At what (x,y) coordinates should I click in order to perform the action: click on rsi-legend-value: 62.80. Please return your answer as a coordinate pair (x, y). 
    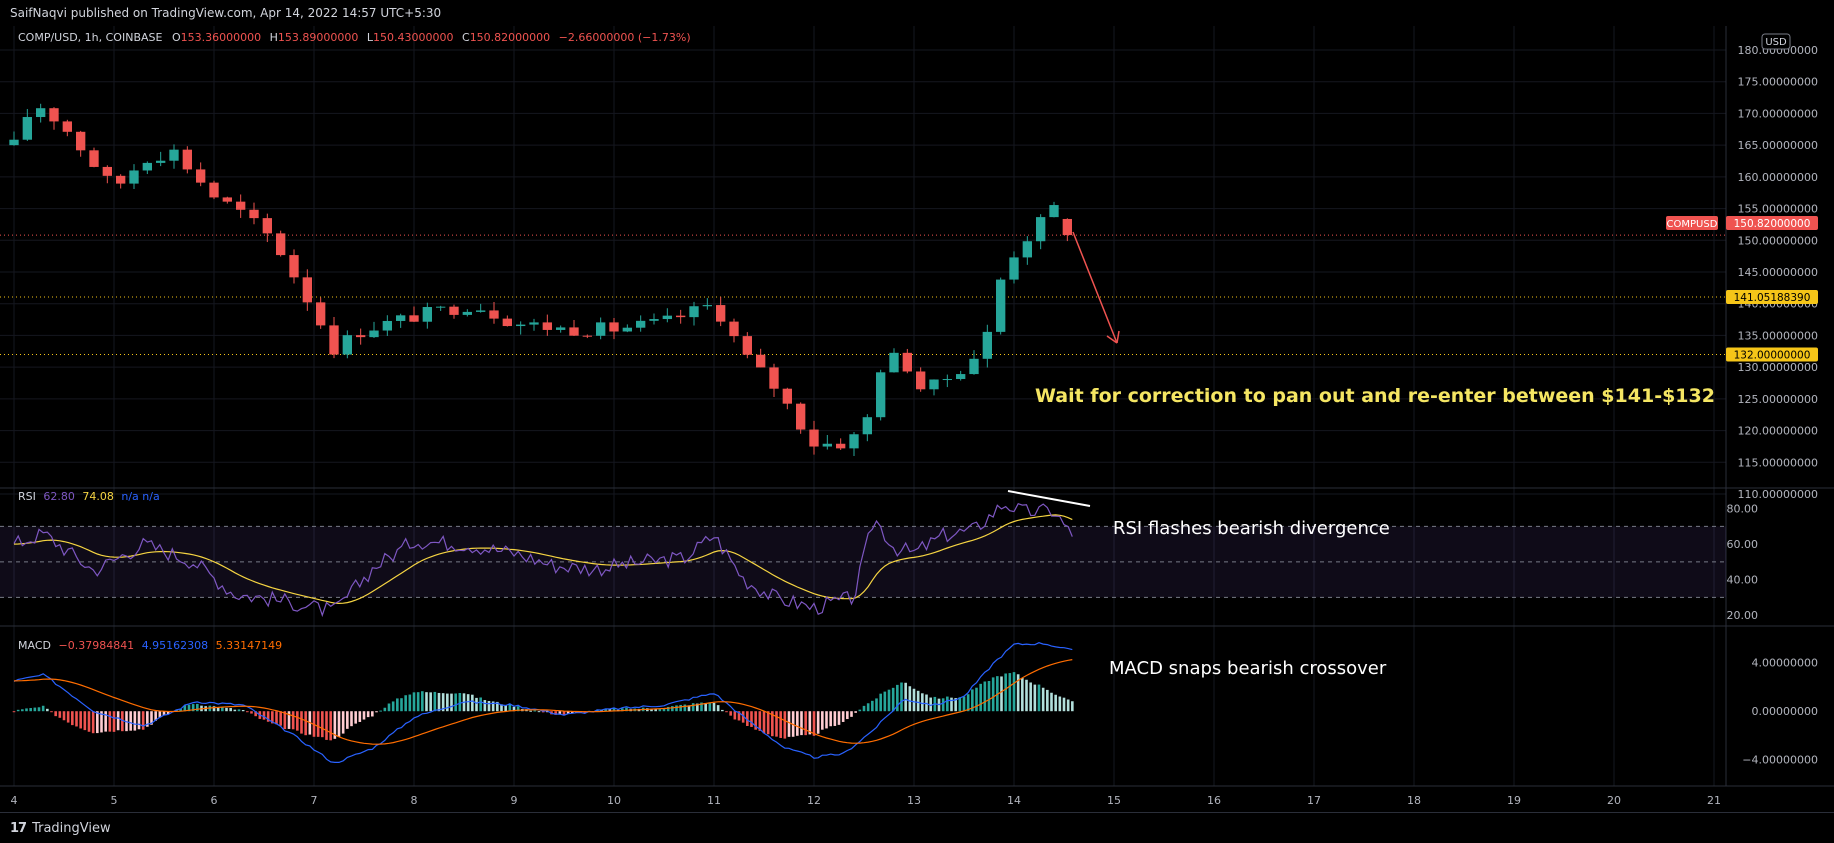
    Looking at the image, I should click on (59, 496).